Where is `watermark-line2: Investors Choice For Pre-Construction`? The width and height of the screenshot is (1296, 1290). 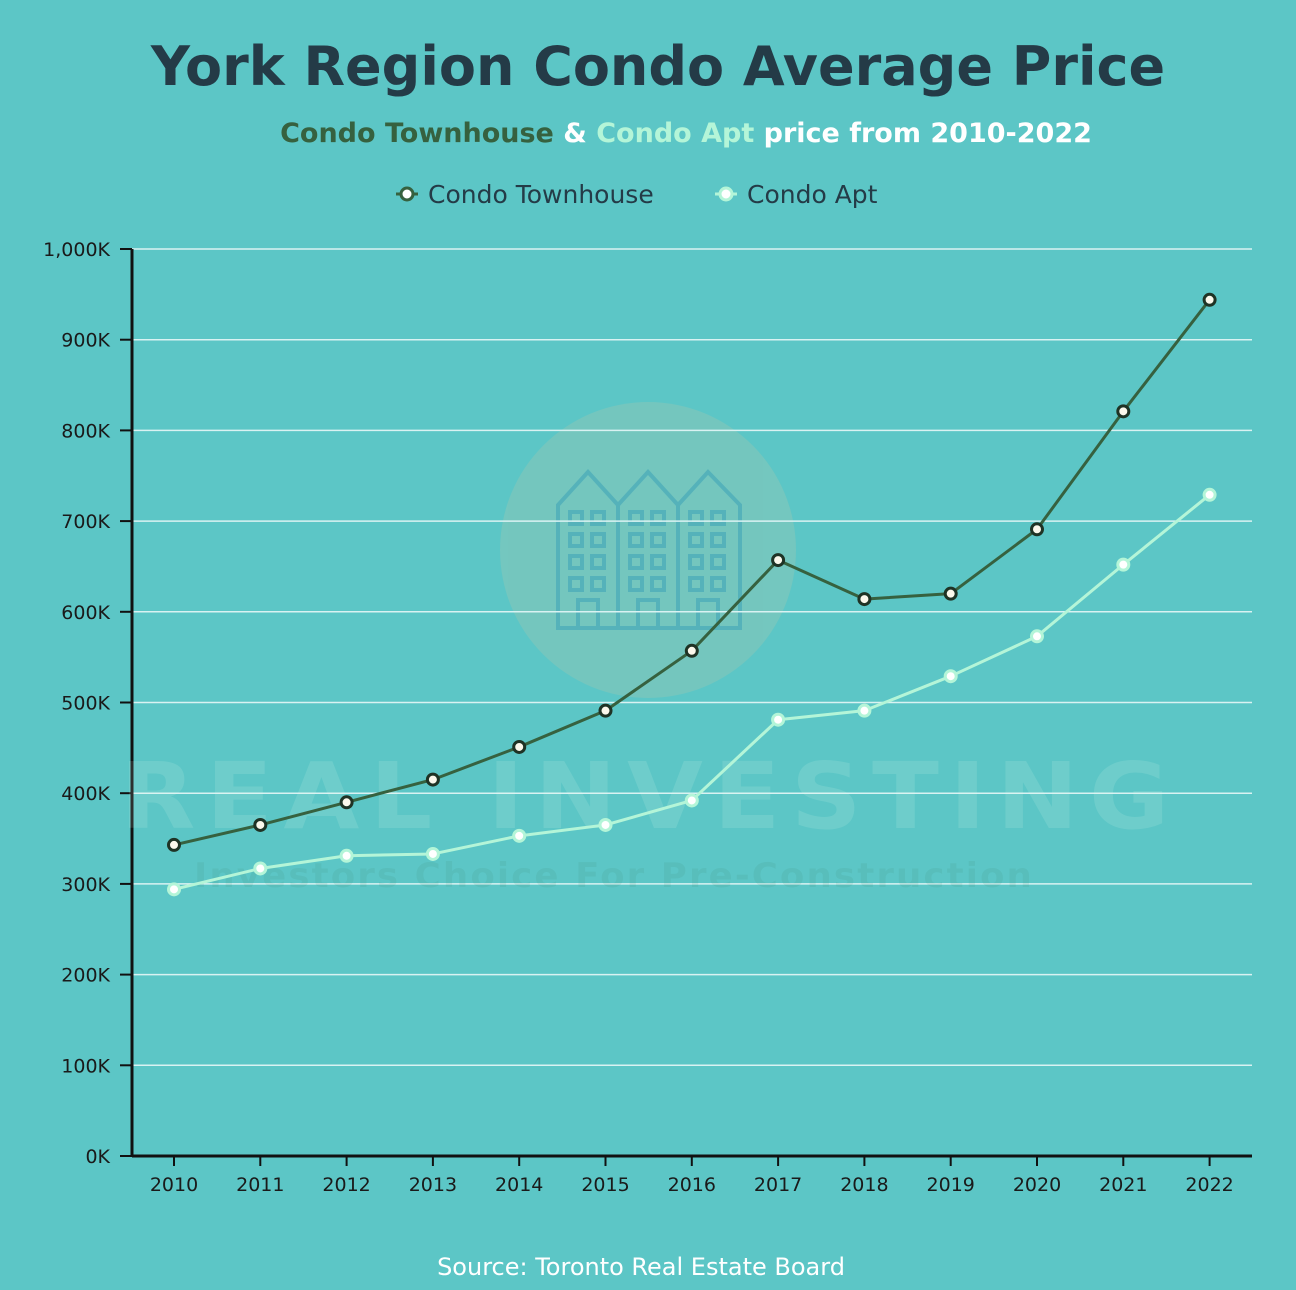
watermark-line2: Investors Choice For Pre-Construction is located at coordinates (614, 876).